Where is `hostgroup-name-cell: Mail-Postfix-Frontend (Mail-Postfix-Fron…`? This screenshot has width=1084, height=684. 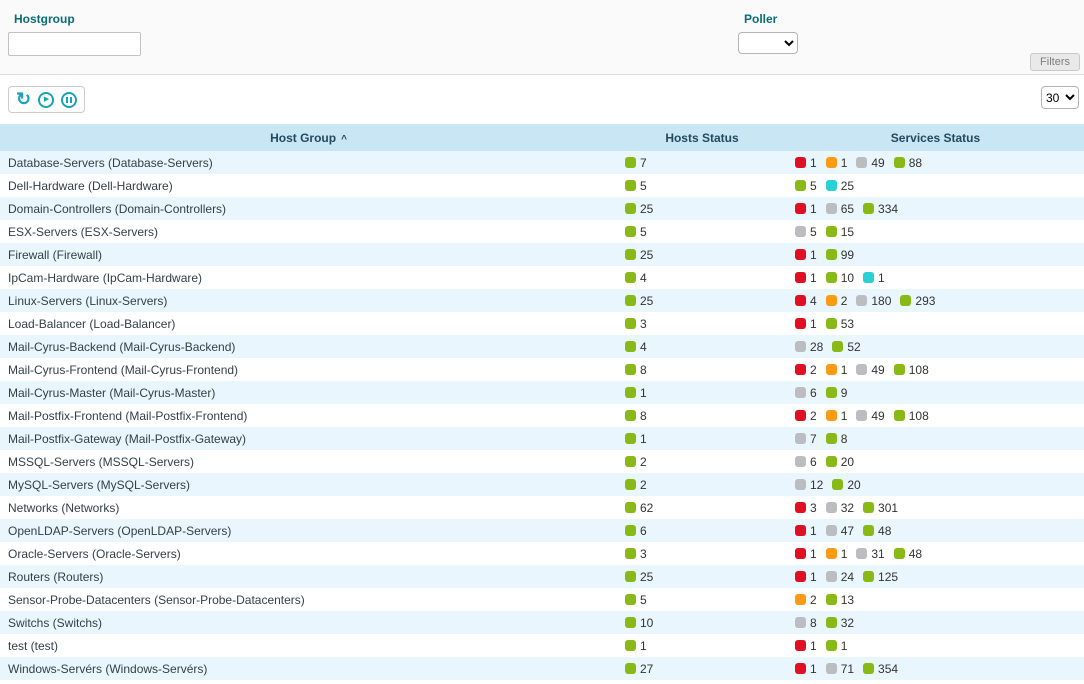 hostgroup-name-cell: Mail-Postfix-Frontend (Mail-Postfix-Fron… is located at coordinates (308, 415).